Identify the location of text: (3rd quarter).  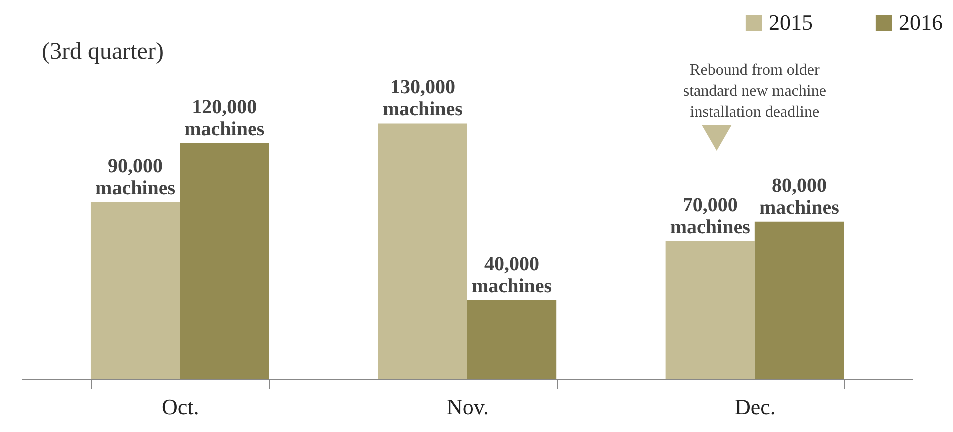
(103, 52).